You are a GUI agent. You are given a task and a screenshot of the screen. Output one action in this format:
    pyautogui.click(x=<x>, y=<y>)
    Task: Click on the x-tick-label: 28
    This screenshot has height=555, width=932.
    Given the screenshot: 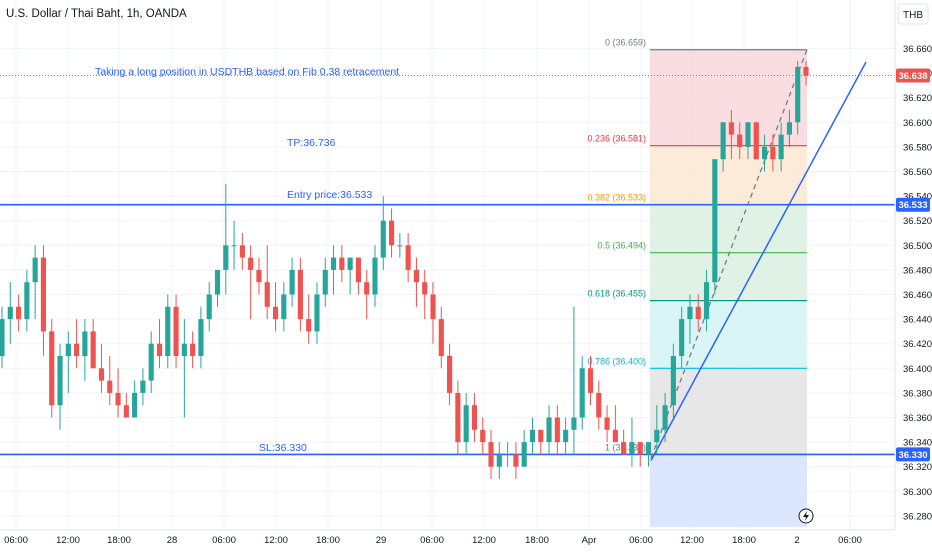 What is the action you would take?
    pyautogui.click(x=172, y=540)
    